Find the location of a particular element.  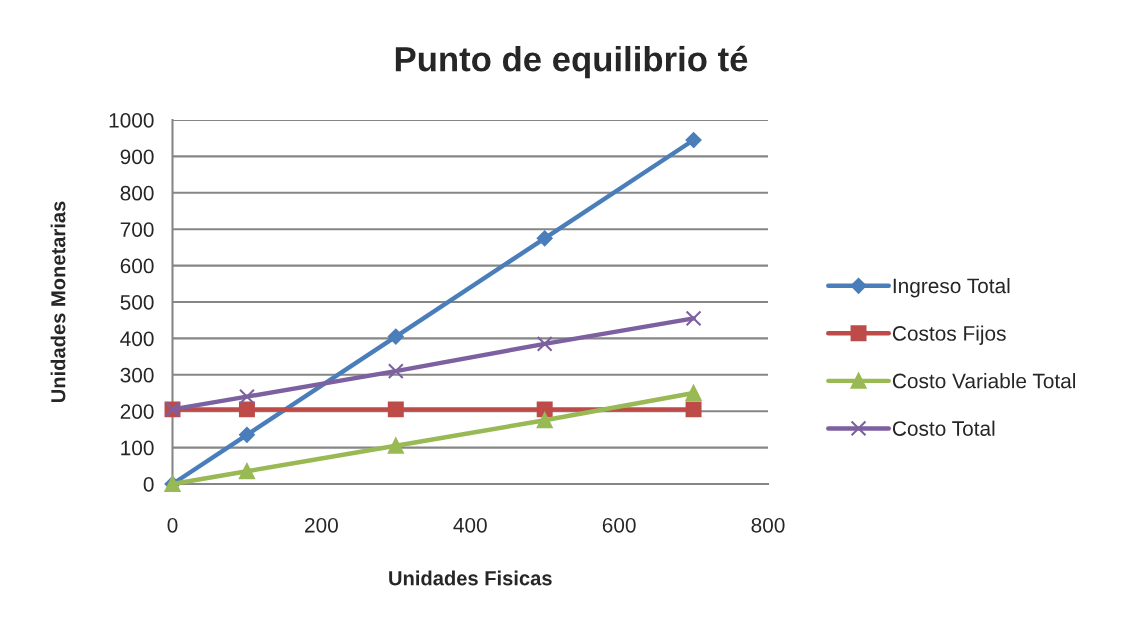

legend-label: Costo Total is located at coordinates (943, 428).